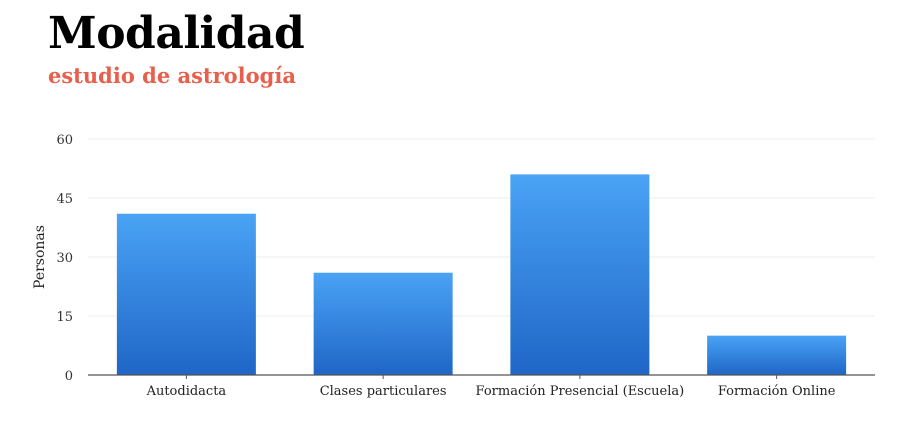  Describe the element at coordinates (172, 75) in the screenshot. I see `chart-subtitle: estudio de astrología` at that location.